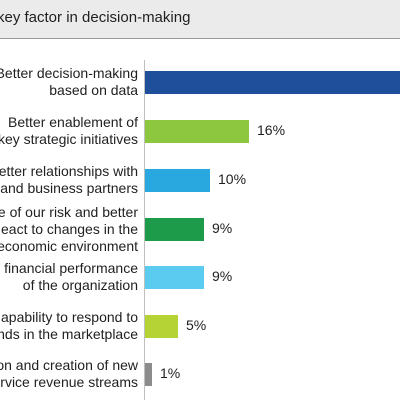  Describe the element at coordinates (69, 139) in the screenshot. I see `category-label-line: key strategic initiatives` at that location.